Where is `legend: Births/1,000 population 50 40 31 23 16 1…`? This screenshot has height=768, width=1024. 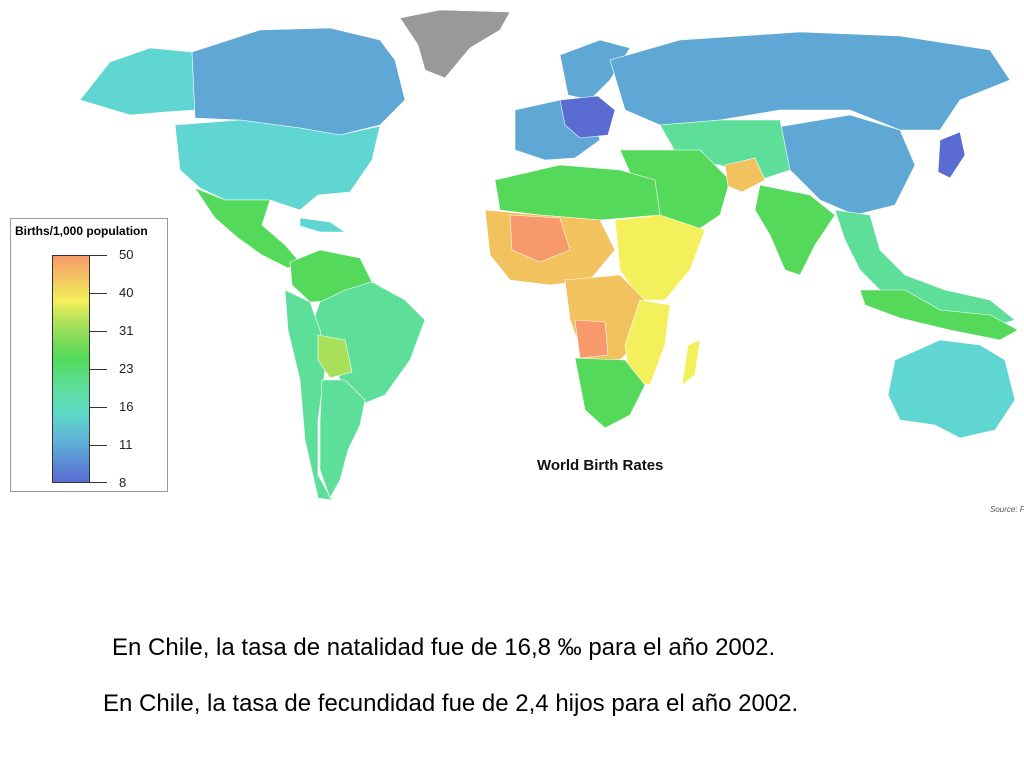
legend: Births/1,000 population 50 40 31 23 16 1… is located at coordinates (89, 355).